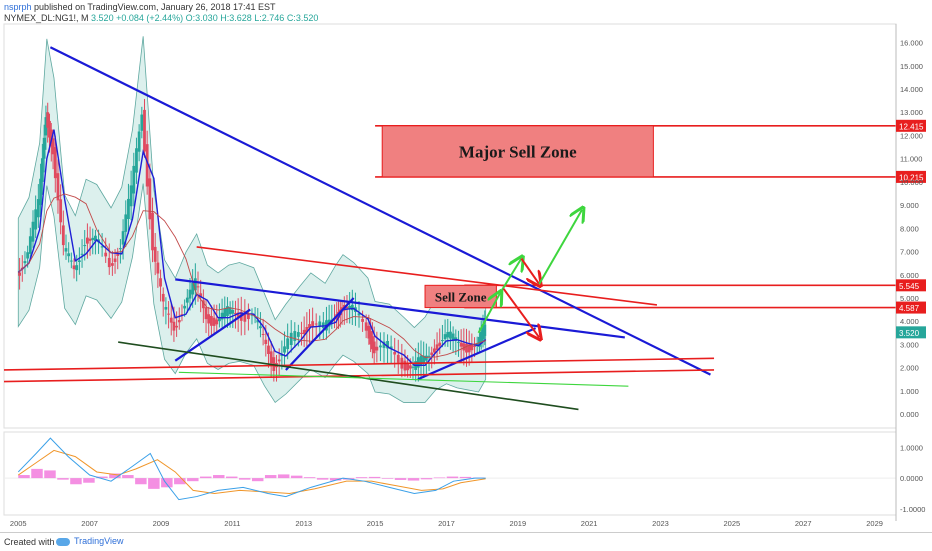 The height and width of the screenshot is (551, 932). Describe the element at coordinates (89, 542) in the screenshot. I see `tradingview-logo: TradingView` at that location.